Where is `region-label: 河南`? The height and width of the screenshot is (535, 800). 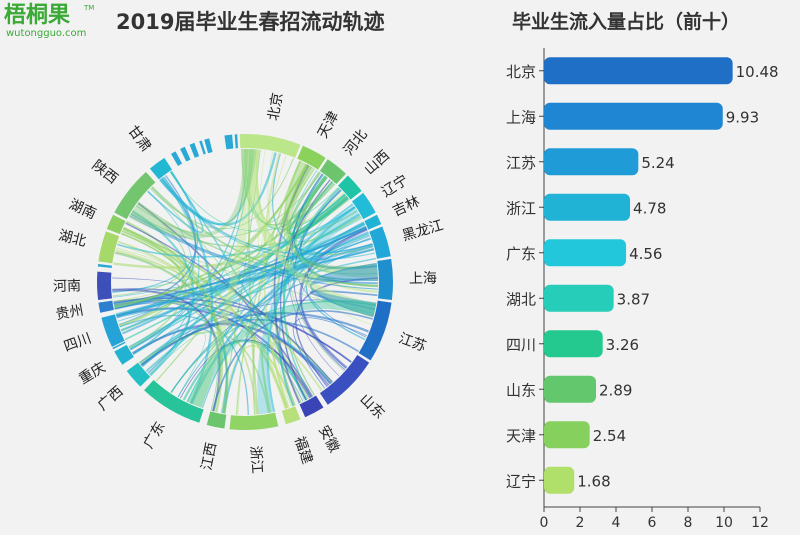
region-label: 河南 is located at coordinates (67, 286).